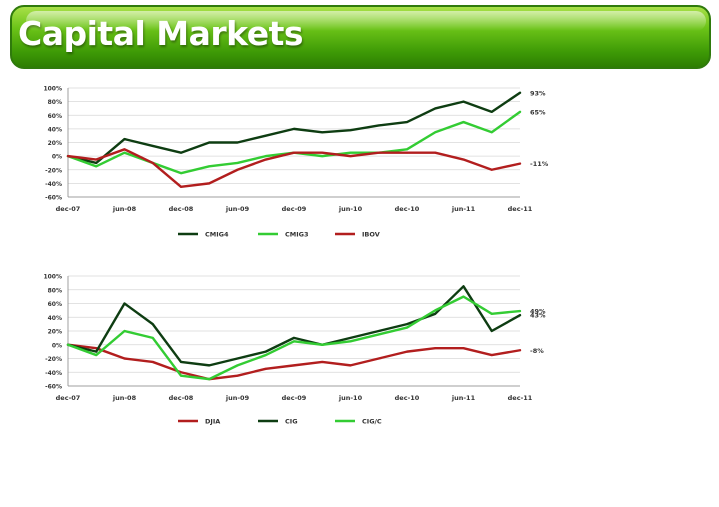  Describe the element at coordinates (539, 164) in the screenshot. I see `end-value-label: -11%` at that location.